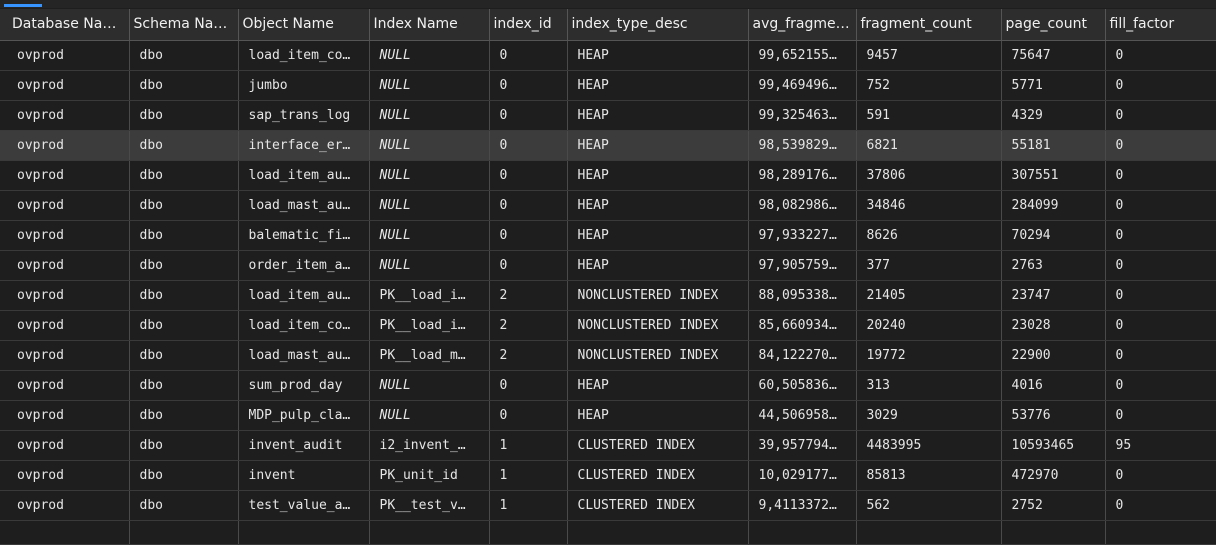  Describe the element at coordinates (527, 325) in the screenshot. I see `cell-index-id: 2` at that location.